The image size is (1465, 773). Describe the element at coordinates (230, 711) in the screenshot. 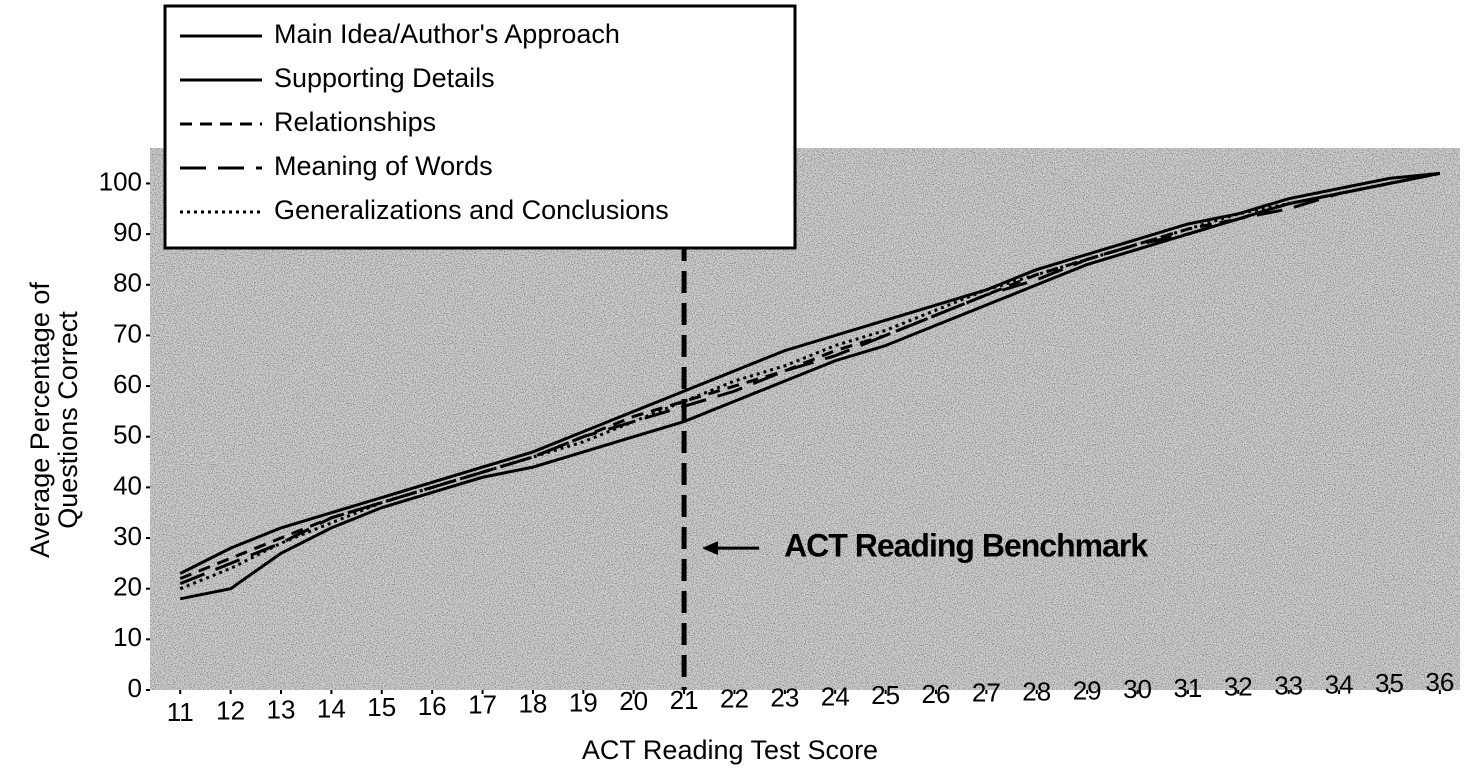

I see `x-tick-label: 12` at that location.